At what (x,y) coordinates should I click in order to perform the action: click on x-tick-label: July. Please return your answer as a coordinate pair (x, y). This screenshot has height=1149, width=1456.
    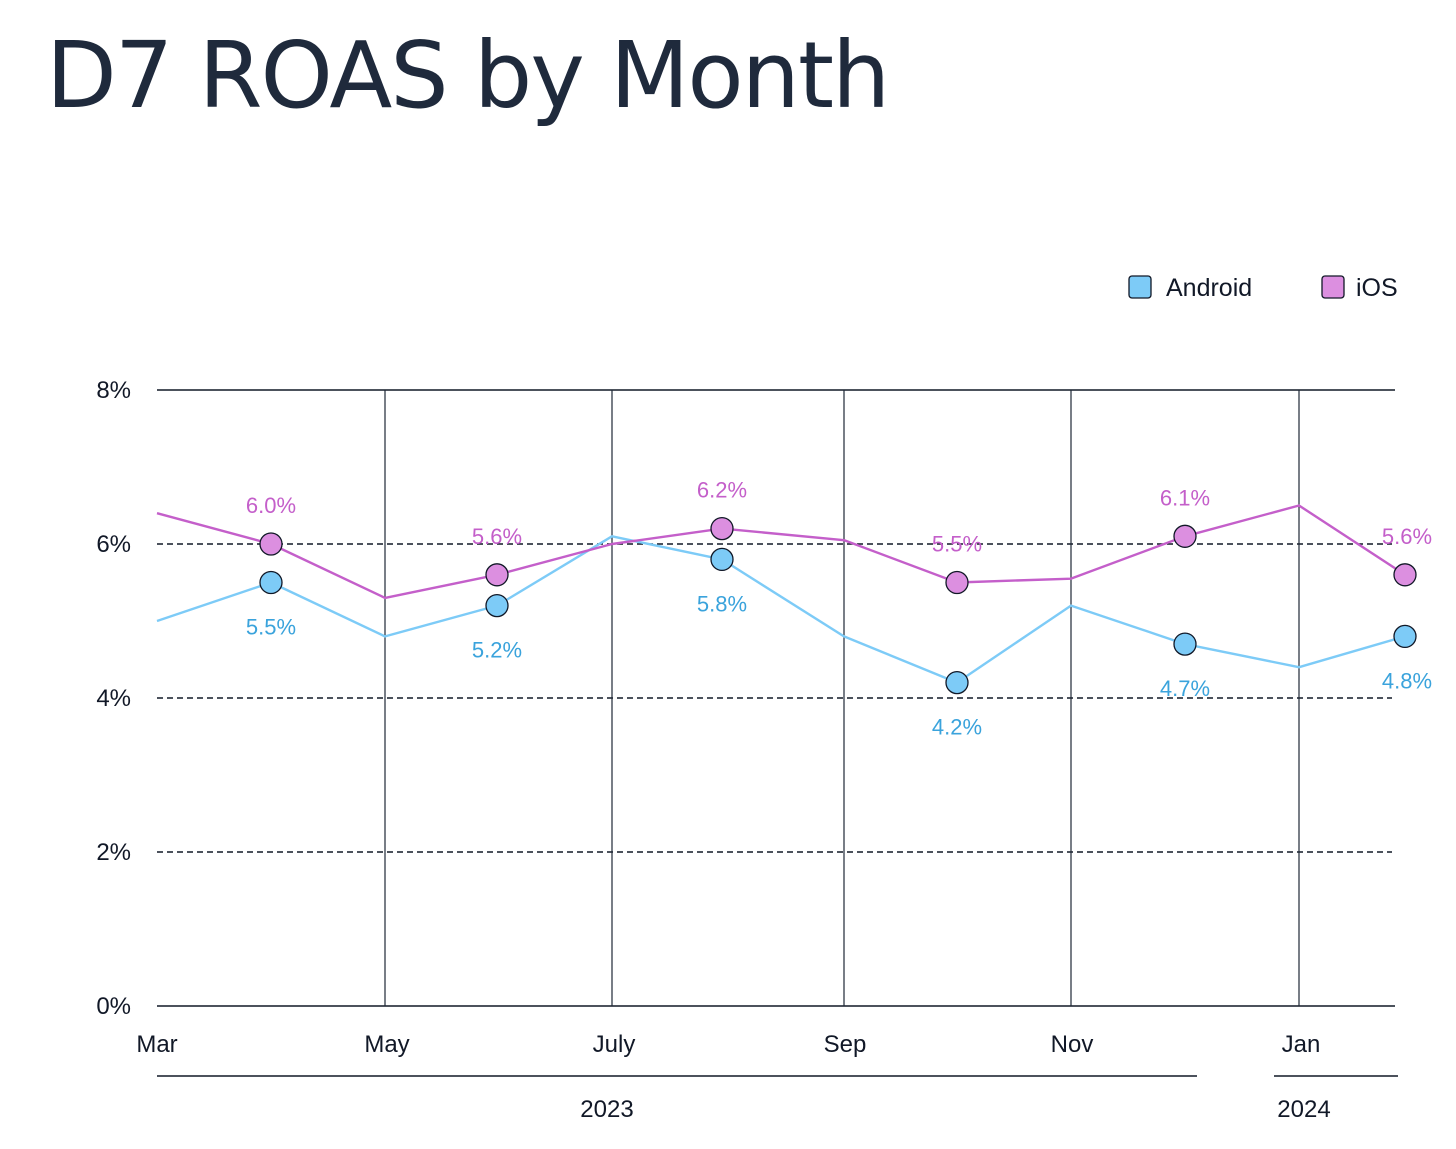
    Looking at the image, I should click on (614, 1044).